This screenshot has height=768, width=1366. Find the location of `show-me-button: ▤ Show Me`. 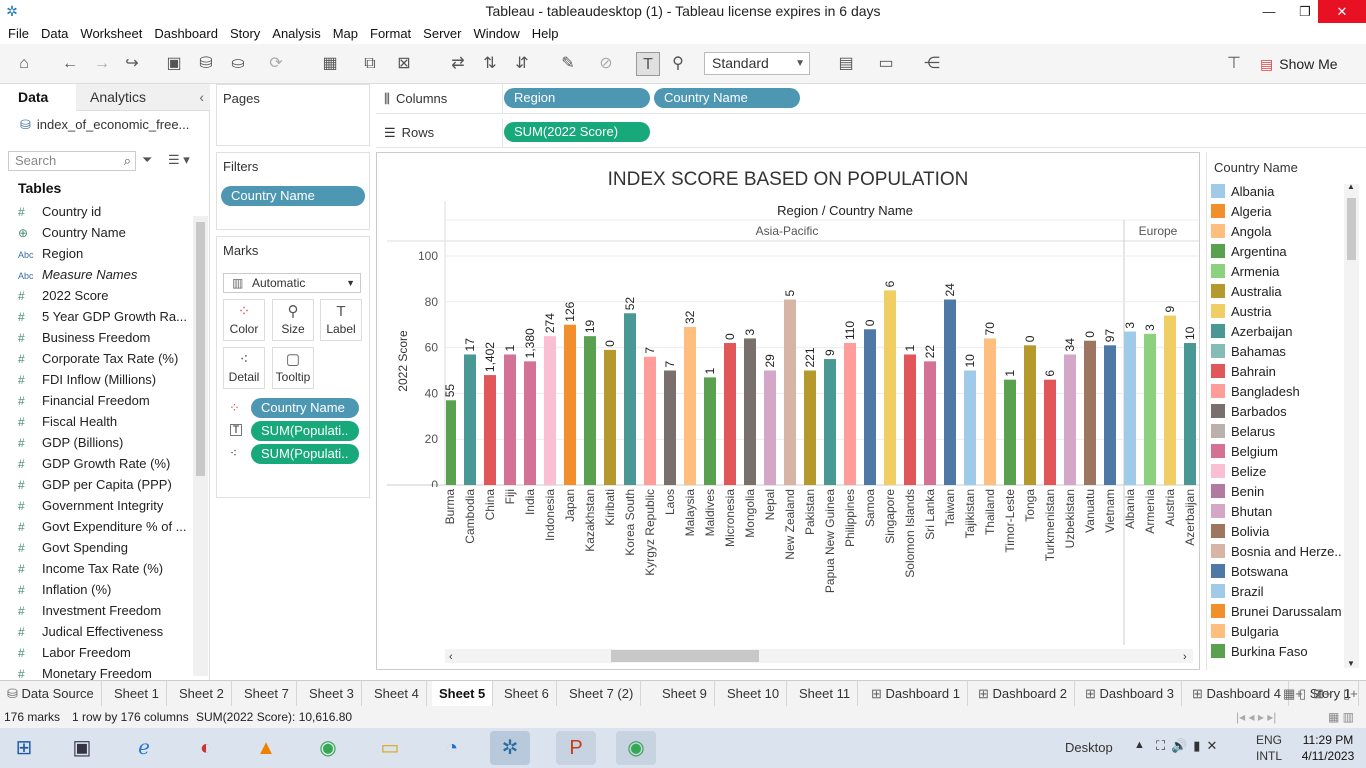

show-me-button: ▤ Show Me is located at coordinates (1299, 64).